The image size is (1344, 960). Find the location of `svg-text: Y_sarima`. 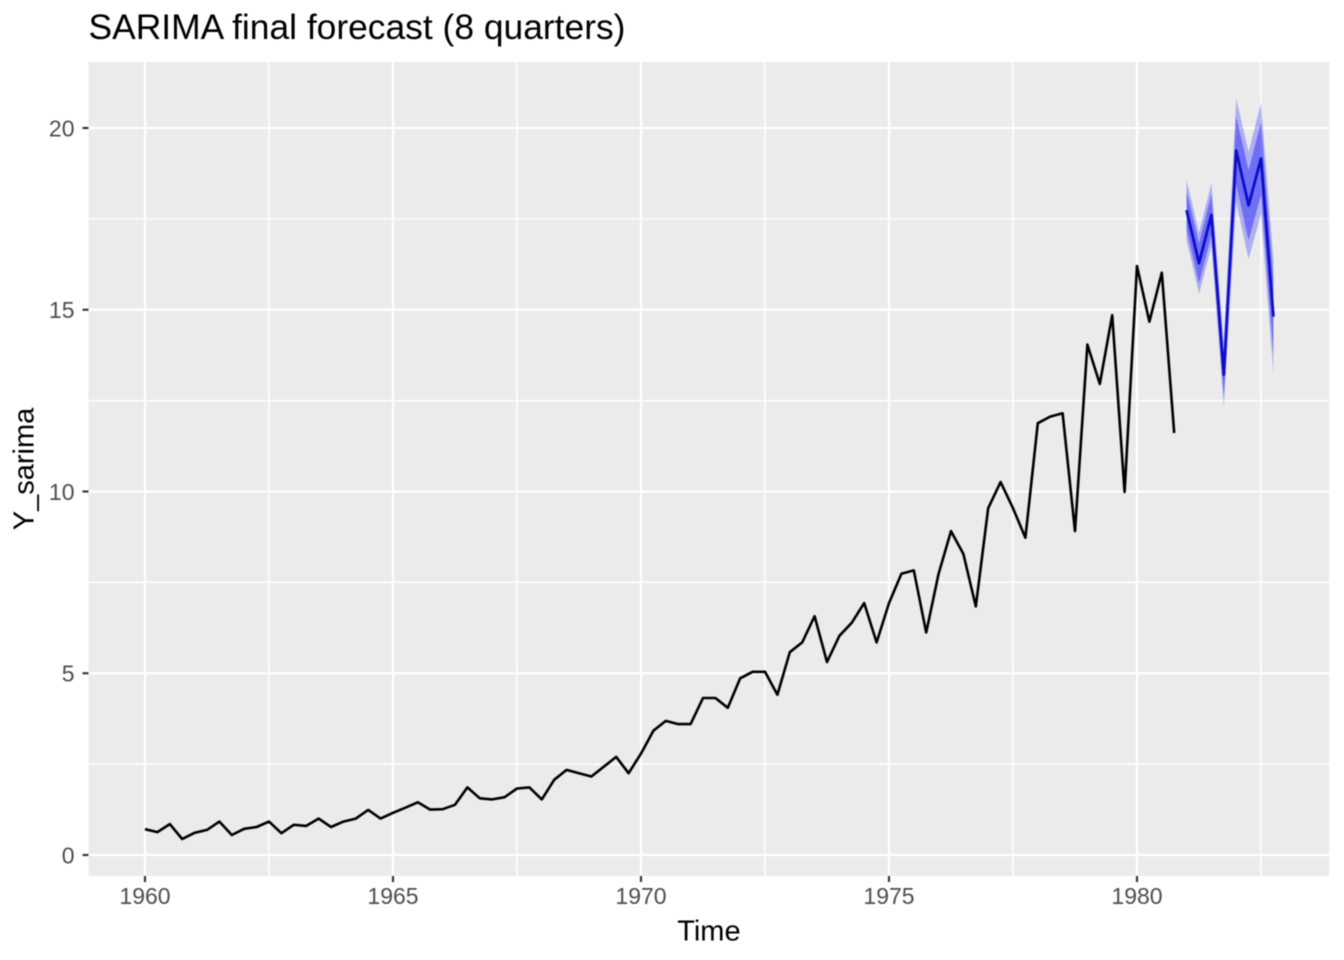

svg-text: Y_sarima is located at coordinates (25, 468).